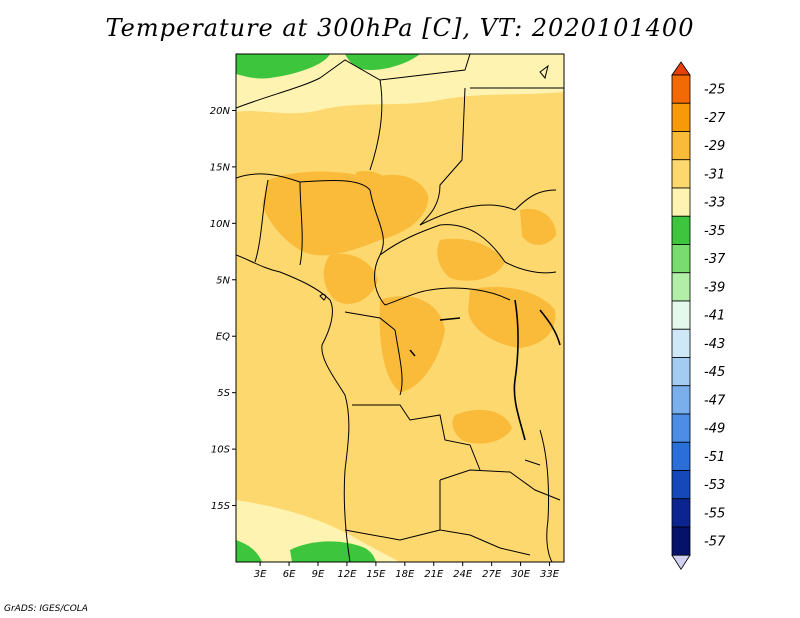  What do you see at coordinates (223, 280) in the screenshot?
I see `lat-tick-label: 5N` at bounding box center [223, 280].